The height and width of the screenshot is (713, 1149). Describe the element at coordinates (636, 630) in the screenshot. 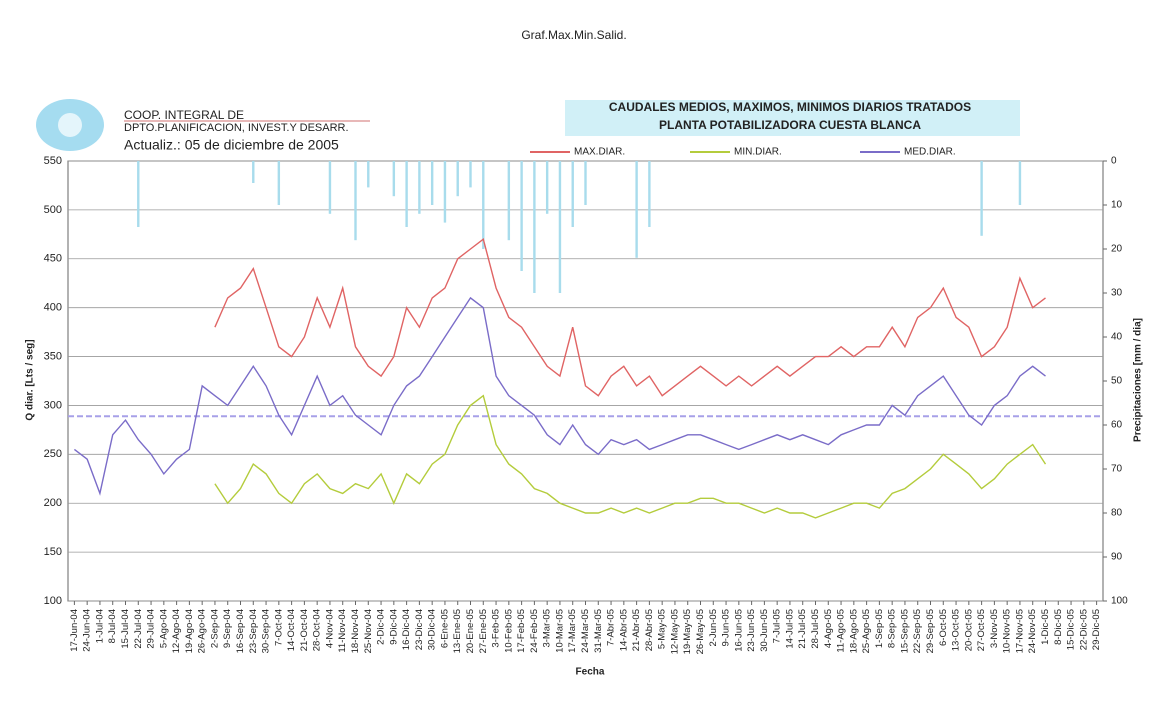

I see `x-tick-label: 21-Abr-05` at that location.